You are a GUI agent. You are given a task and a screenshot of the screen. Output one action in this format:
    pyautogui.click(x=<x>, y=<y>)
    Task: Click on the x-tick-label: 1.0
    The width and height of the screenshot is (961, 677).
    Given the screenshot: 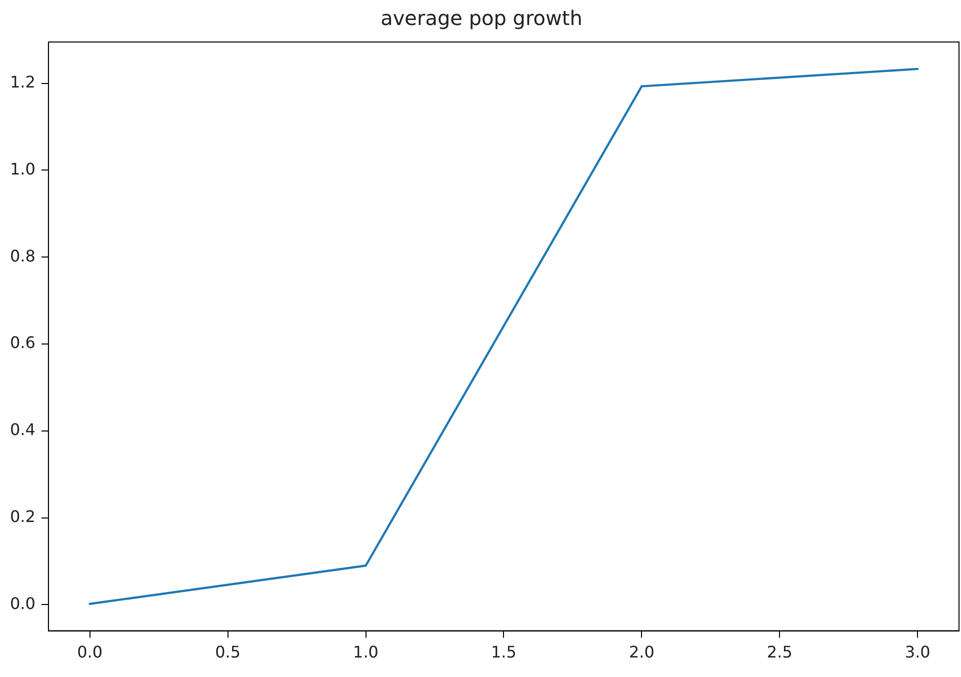 What is the action you would take?
    pyautogui.click(x=365, y=652)
    